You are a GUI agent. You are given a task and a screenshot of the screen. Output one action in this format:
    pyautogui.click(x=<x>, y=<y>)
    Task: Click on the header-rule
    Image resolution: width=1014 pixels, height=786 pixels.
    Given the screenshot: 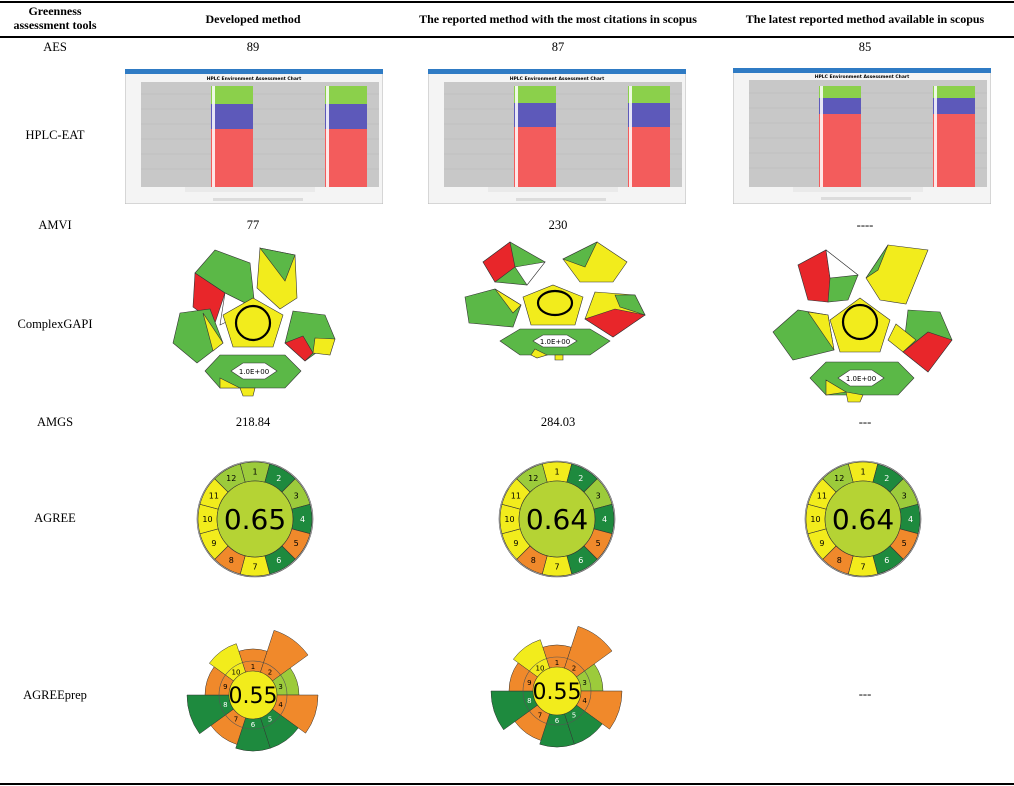 What is the action you would take?
    pyautogui.click(x=507, y=37)
    